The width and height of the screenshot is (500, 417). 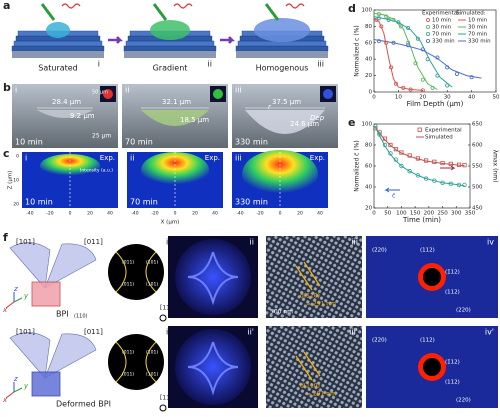 I want to click on label: Normalized c̄ (%), so click(x=357, y=166).